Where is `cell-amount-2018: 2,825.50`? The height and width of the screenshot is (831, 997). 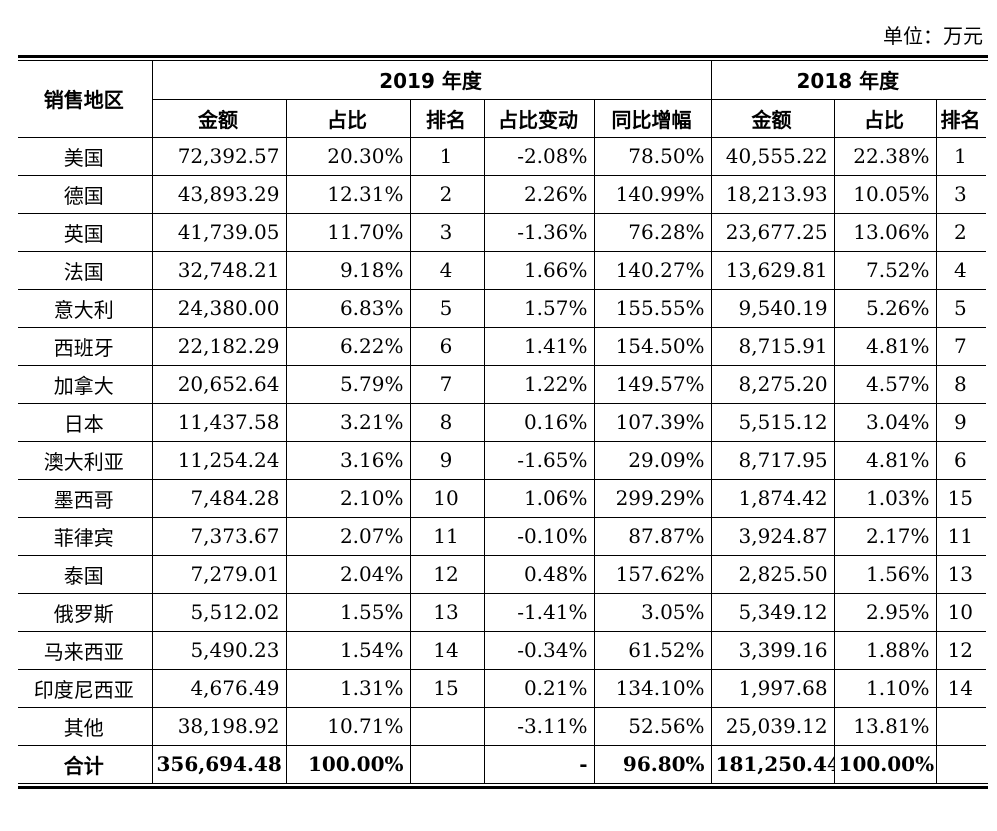
cell-amount-2018: 2,825.50 is located at coordinates (772, 574).